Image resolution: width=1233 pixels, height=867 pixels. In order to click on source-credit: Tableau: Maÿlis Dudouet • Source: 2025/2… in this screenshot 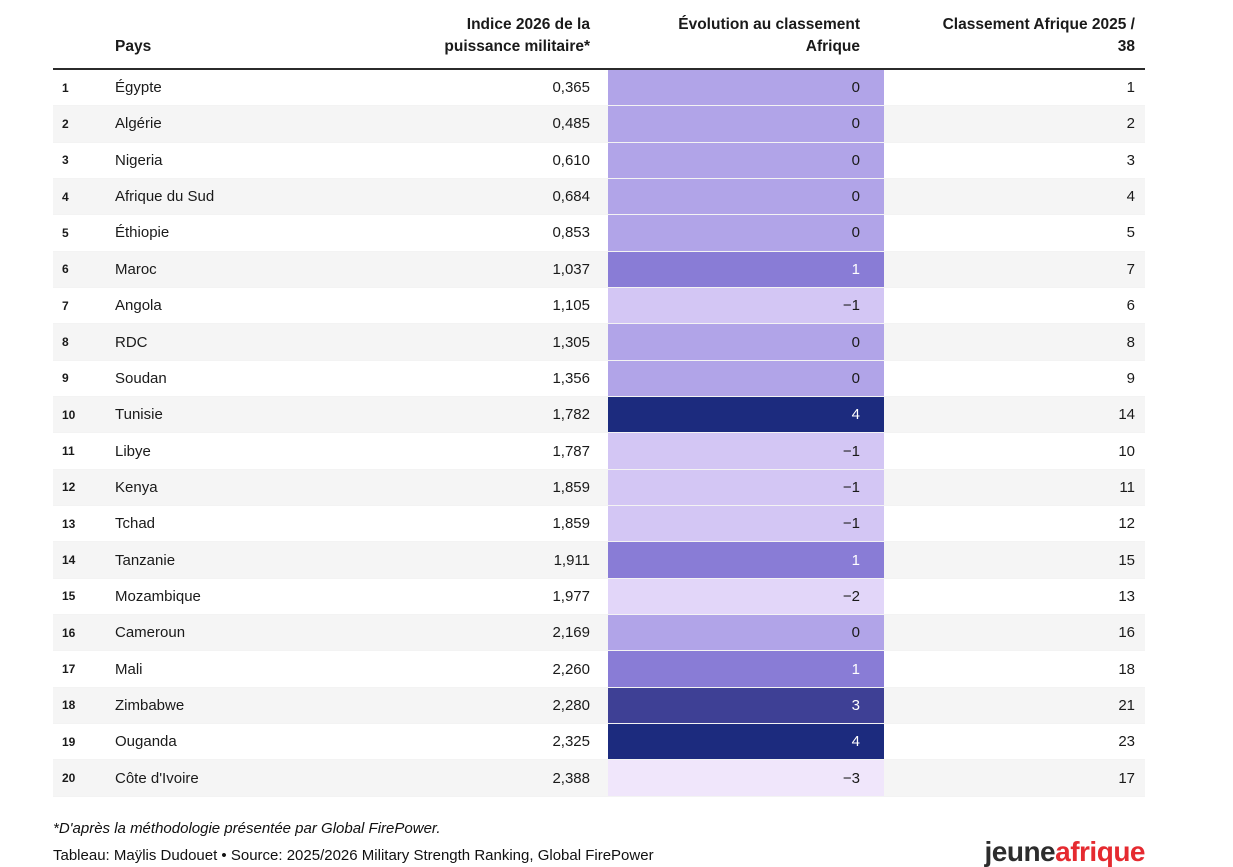, I will do `click(353, 855)`.